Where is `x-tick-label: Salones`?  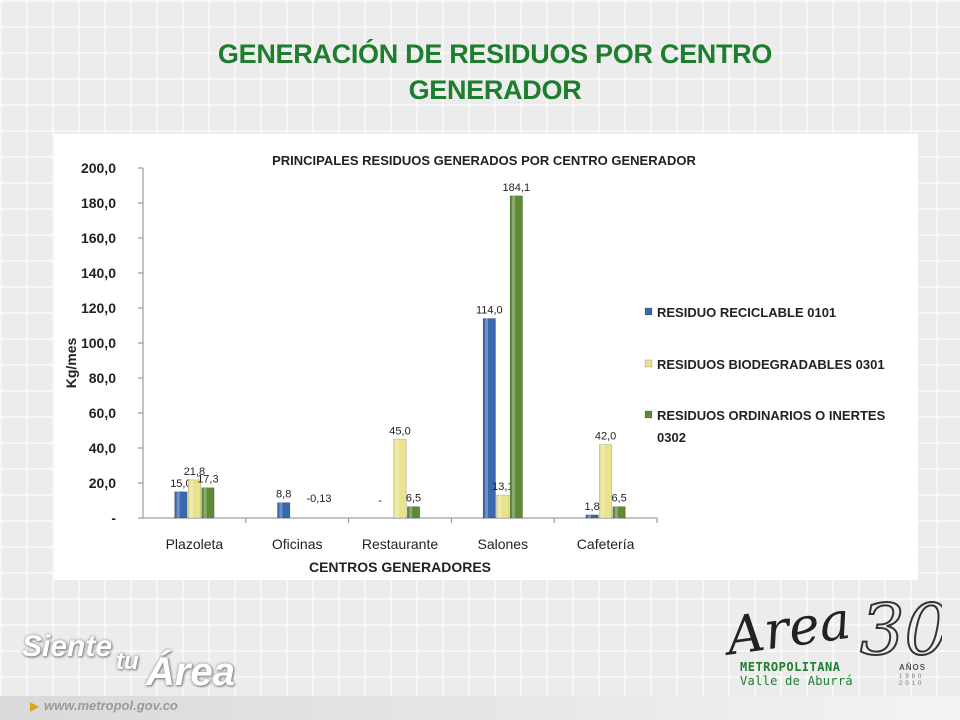
x-tick-label: Salones is located at coordinates (503, 544).